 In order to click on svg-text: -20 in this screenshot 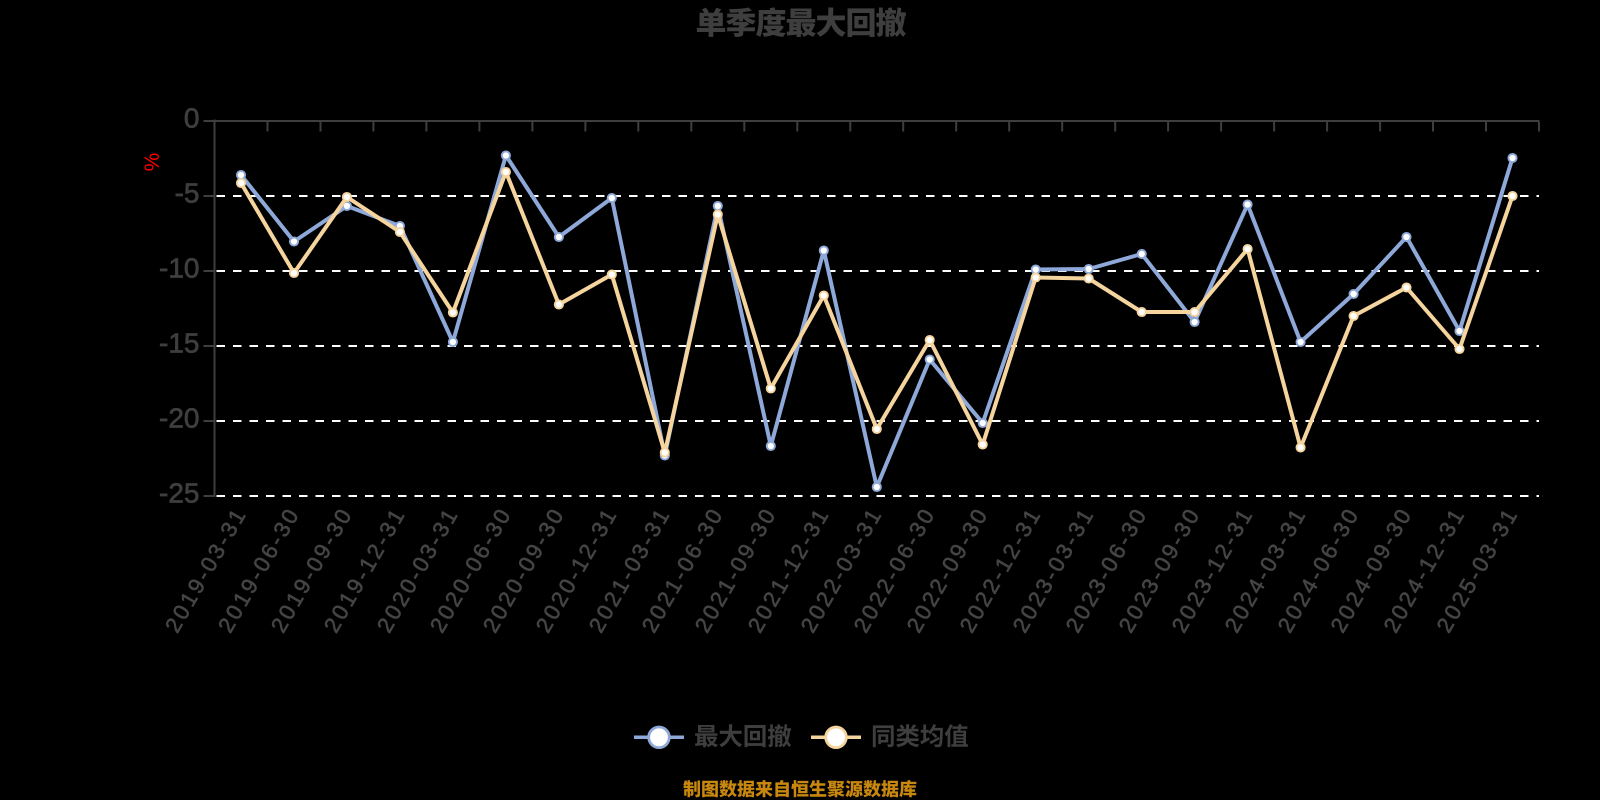, I will do `click(179, 418)`.